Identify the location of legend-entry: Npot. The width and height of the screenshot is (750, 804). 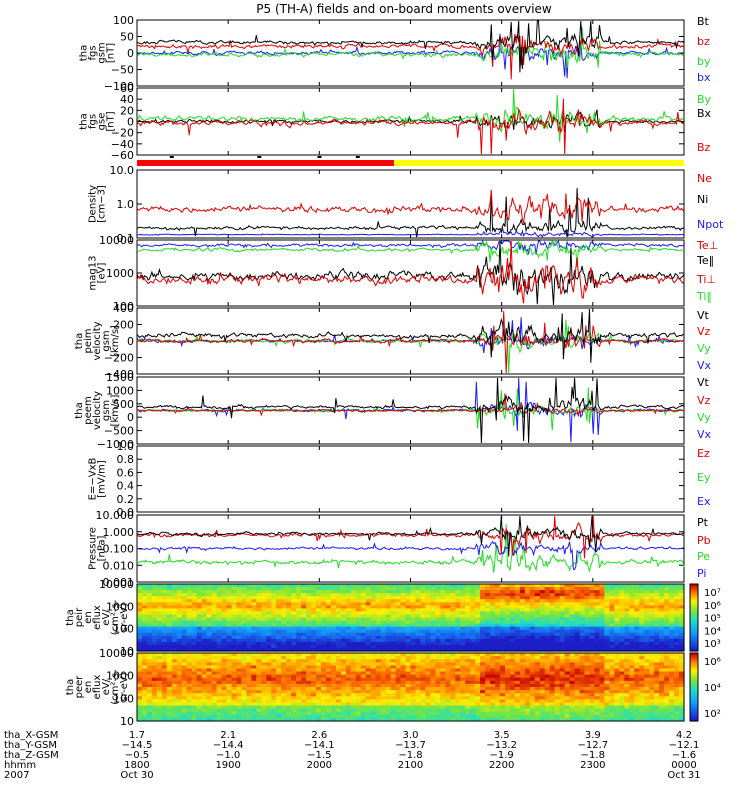
(710, 224).